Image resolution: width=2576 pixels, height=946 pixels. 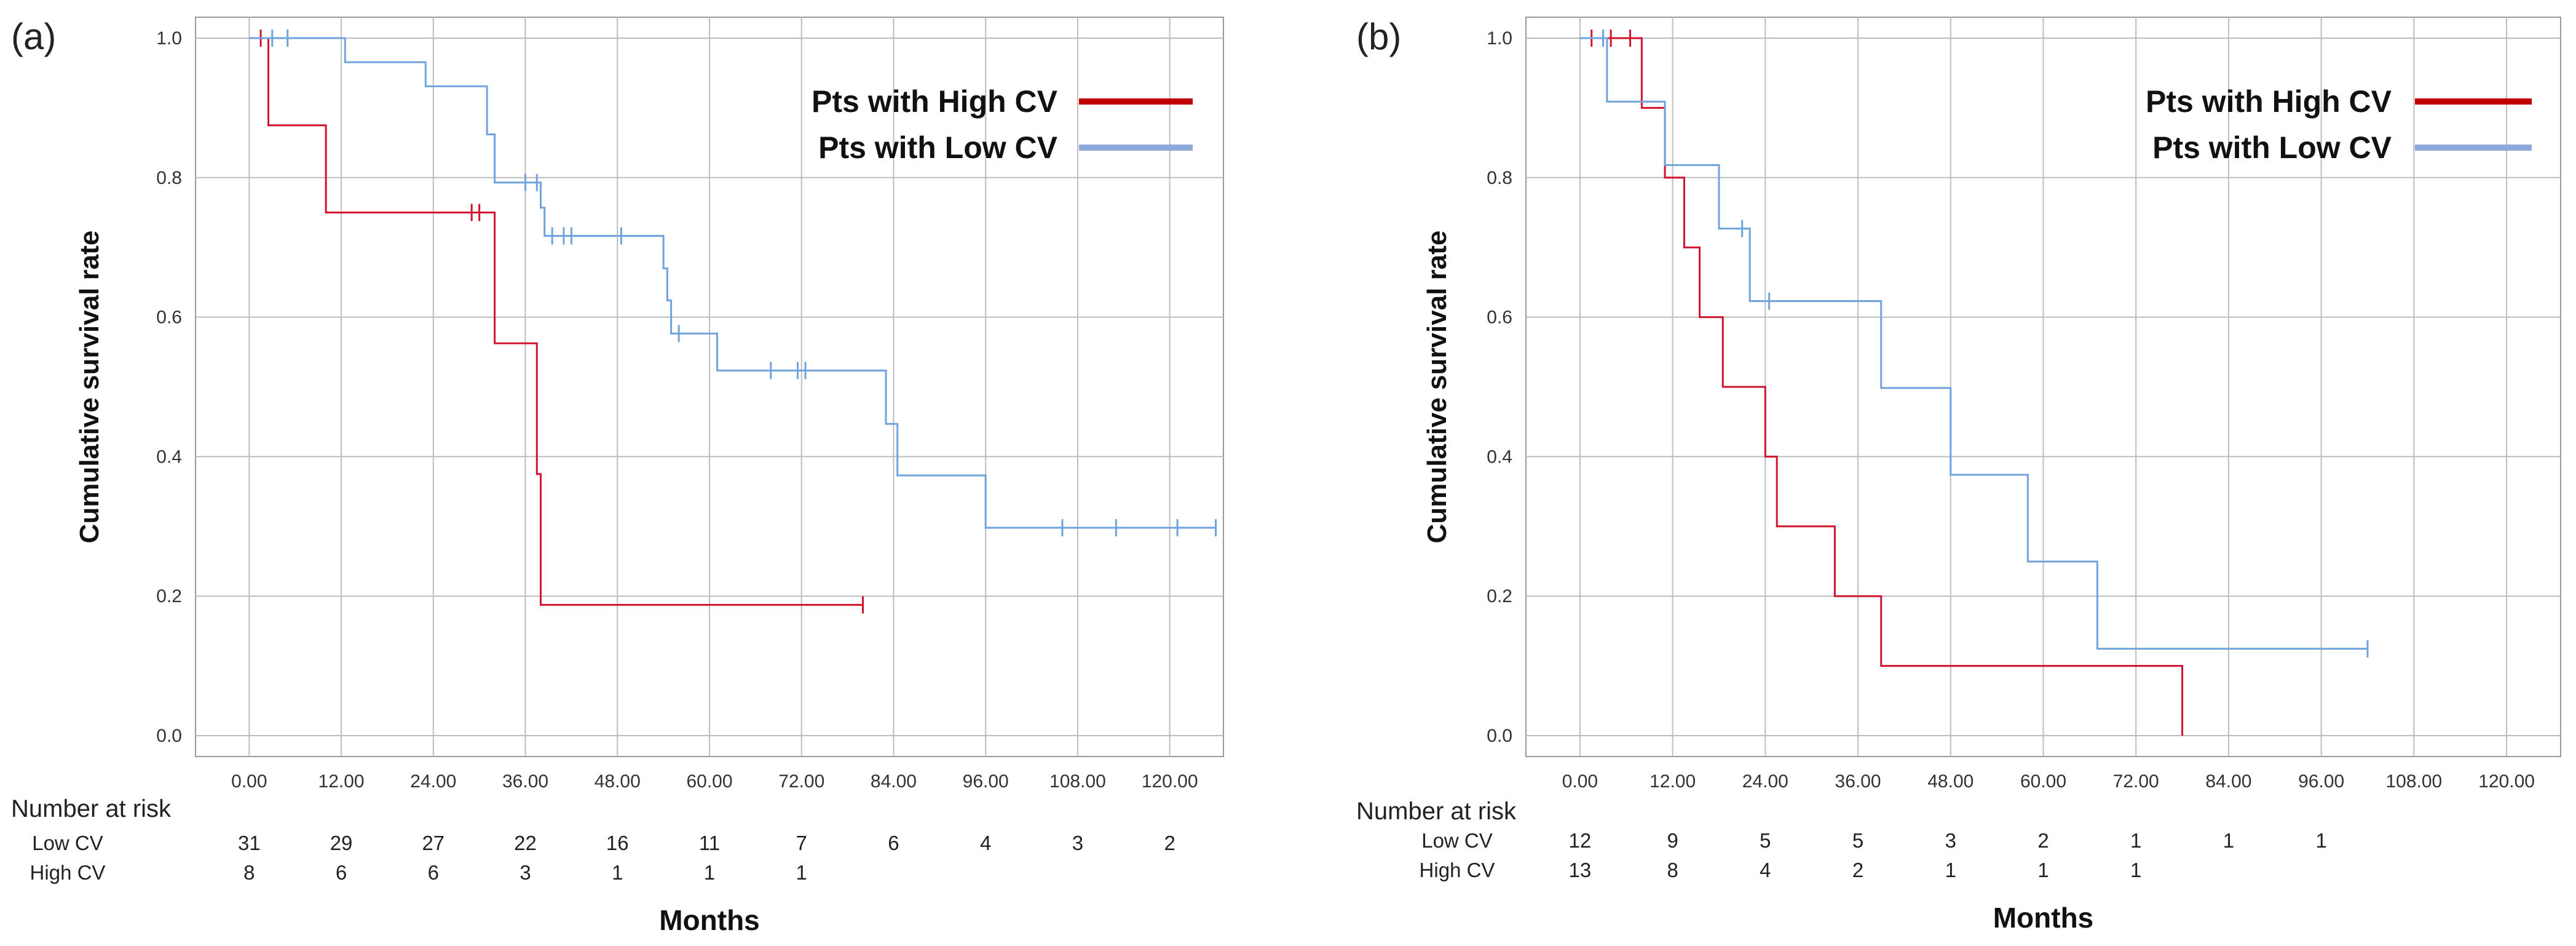 I want to click on panel-a-legend: Pts with High CV Pts with Low CV, so click(x=1003, y=124).